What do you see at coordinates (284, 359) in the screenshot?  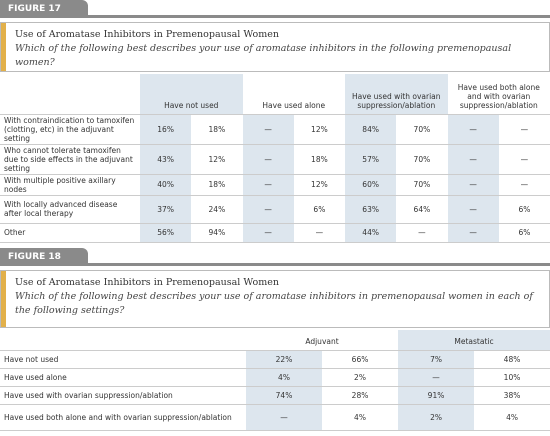 I see `cell: 22%` at bounding box center [284, 359].